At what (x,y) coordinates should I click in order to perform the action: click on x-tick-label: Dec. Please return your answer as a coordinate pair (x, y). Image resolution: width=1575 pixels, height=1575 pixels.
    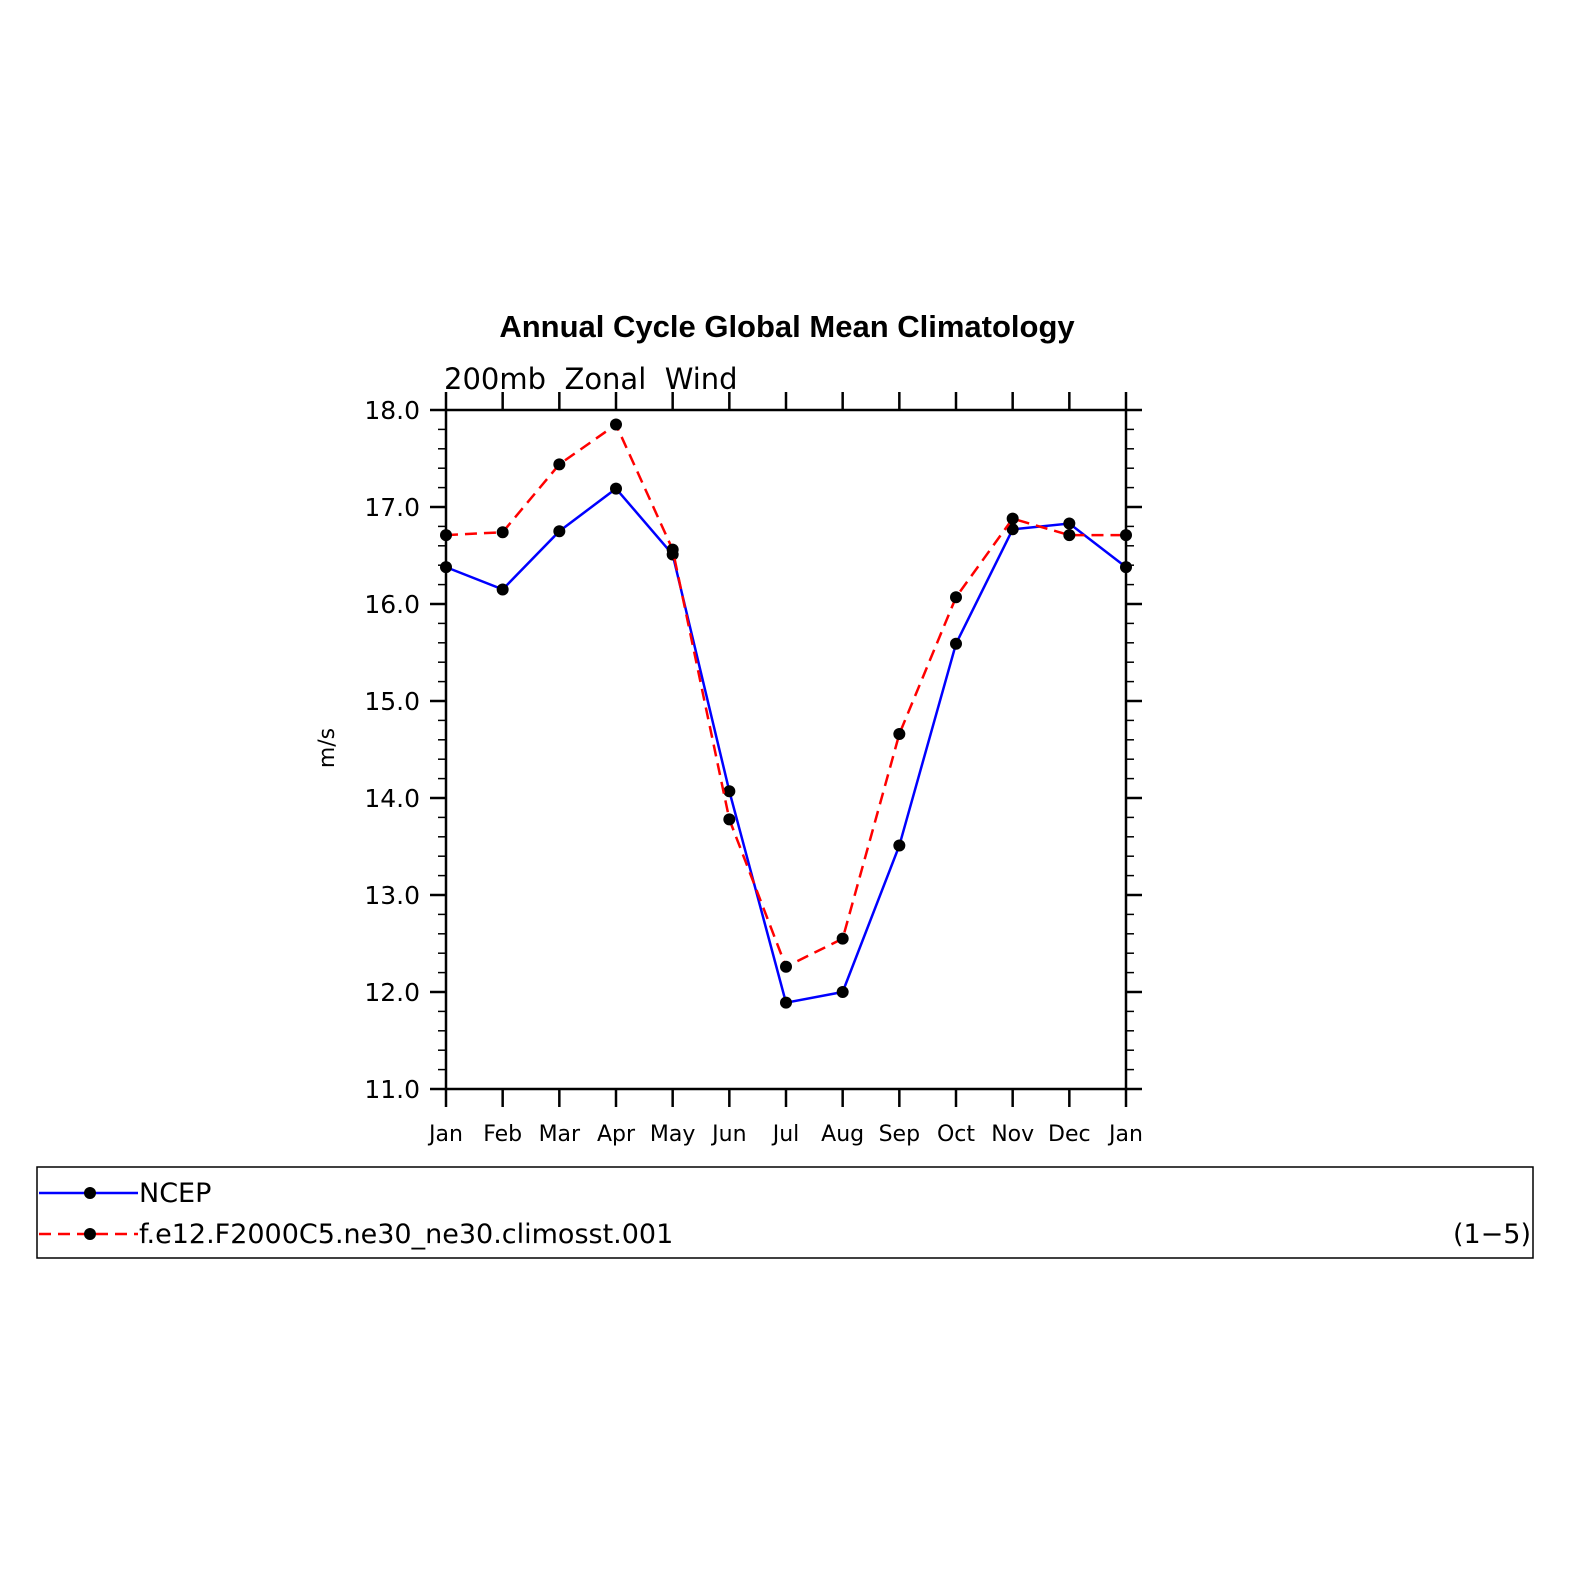
    Looking at the image, I should click on (1069, 1134).